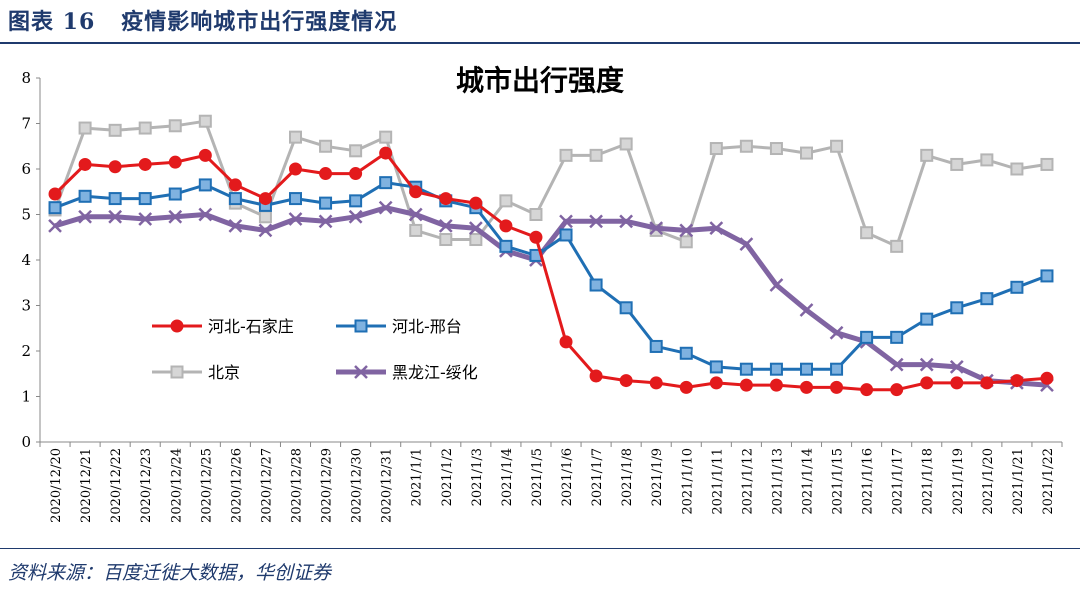 Image resolution: width=1080 pixels, height=595 pixels. Describe the element at coordinates (447, 477) in the screenshot. I see `x-tick-label: 2021/1/2` at that location.